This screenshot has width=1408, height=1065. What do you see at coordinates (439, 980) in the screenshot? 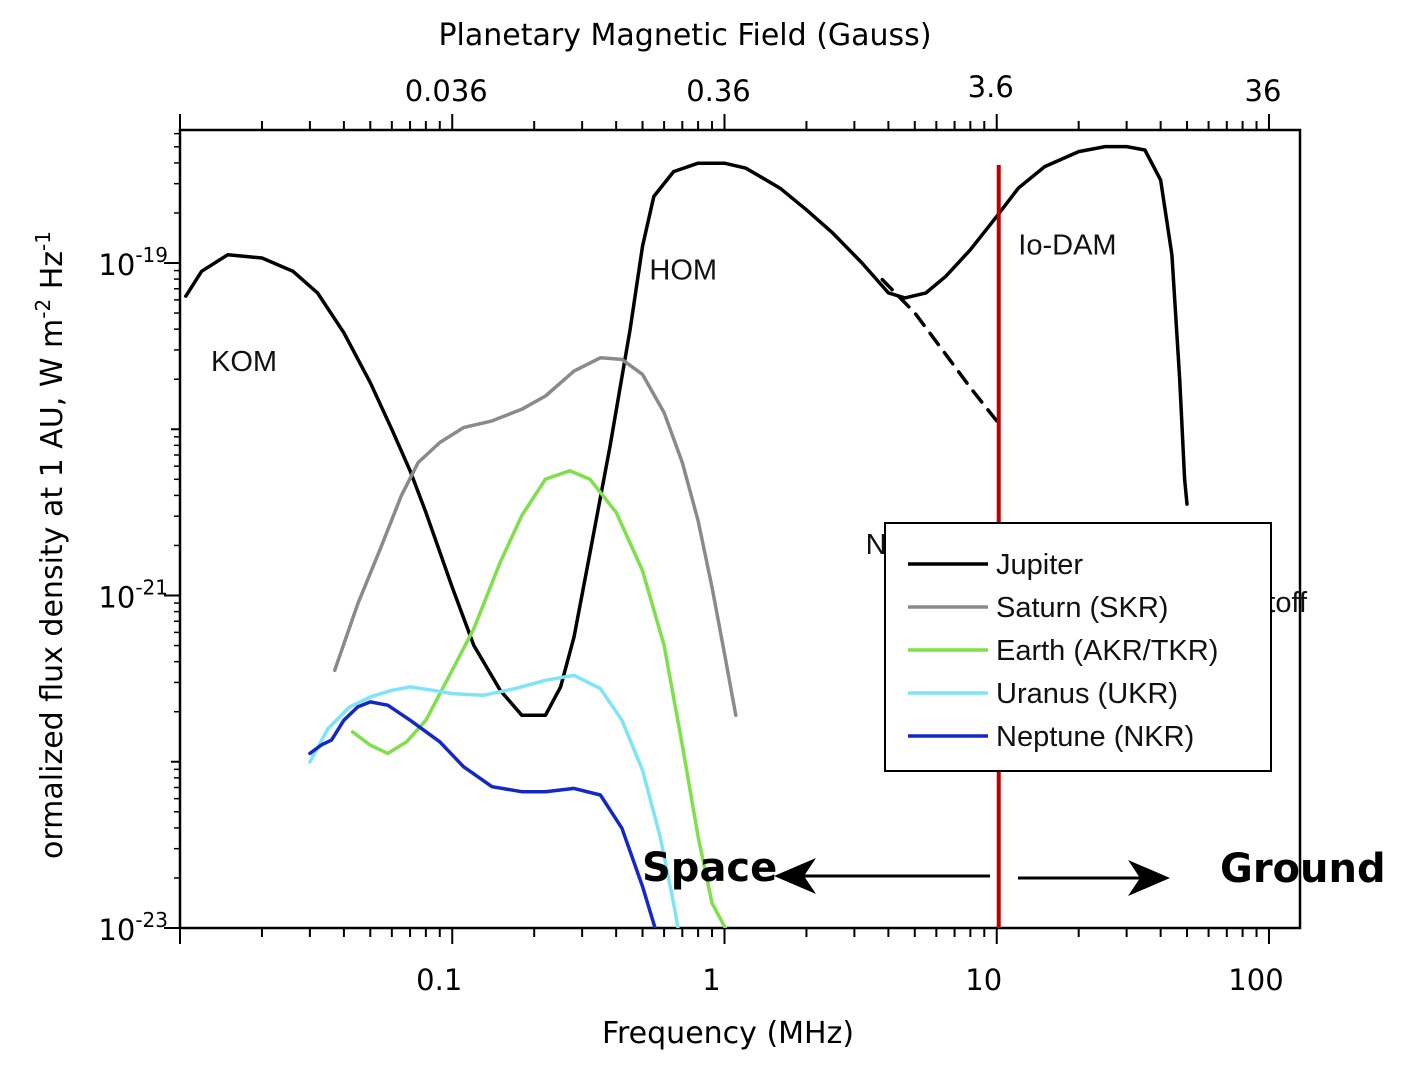
I see `x-tick-label: 0.1` at bounding box center [439, 980].